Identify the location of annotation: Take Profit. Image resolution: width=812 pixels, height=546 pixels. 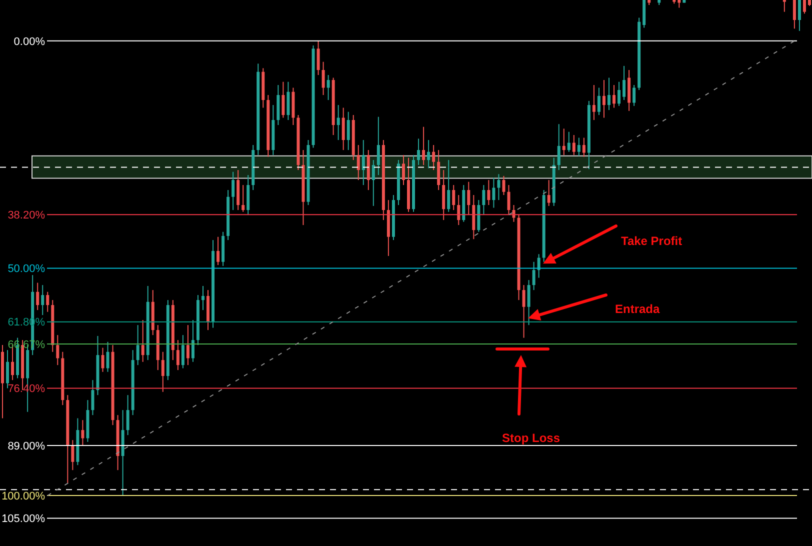
(651, 241).